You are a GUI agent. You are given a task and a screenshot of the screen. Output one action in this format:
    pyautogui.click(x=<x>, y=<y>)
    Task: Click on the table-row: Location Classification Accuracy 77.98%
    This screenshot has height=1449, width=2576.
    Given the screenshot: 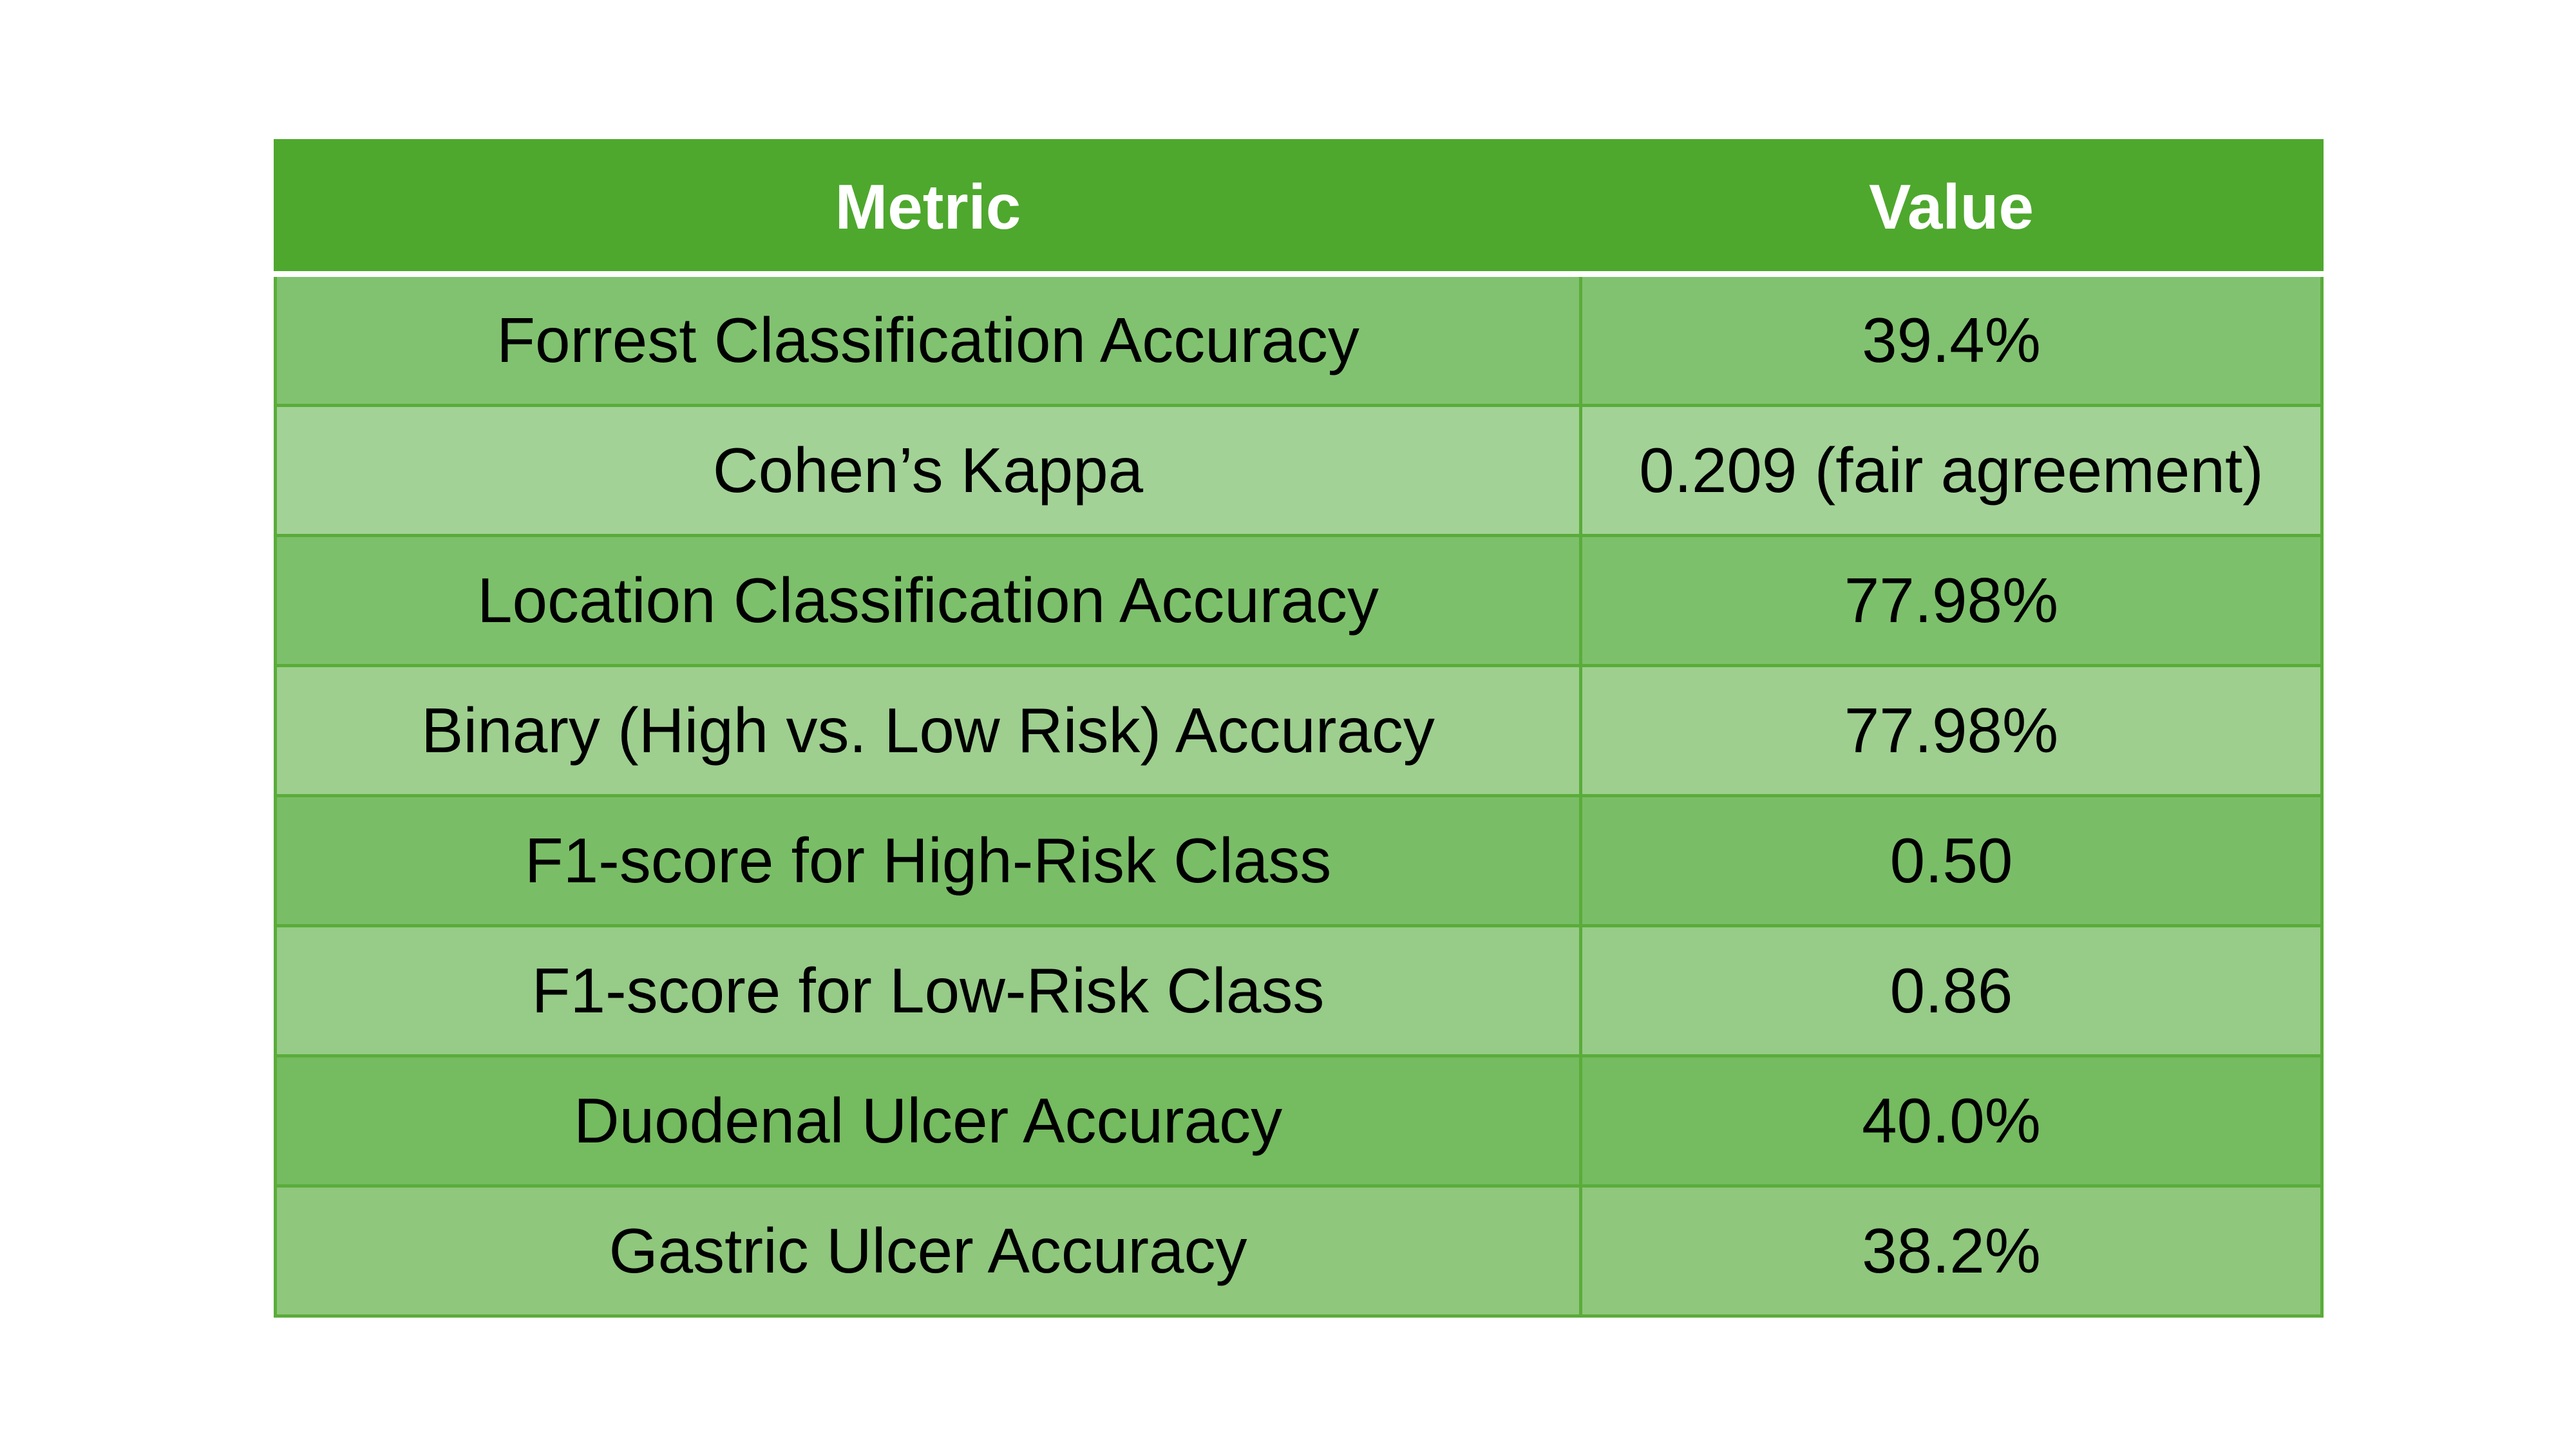 What is the action you would take?
    pyautogui.click(x=1299, y=601)
    